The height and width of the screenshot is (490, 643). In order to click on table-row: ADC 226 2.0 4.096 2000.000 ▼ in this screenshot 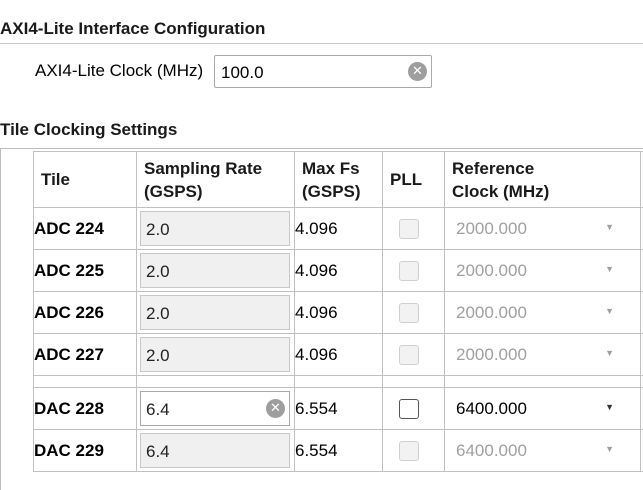, I will do `click(338, 312)`.